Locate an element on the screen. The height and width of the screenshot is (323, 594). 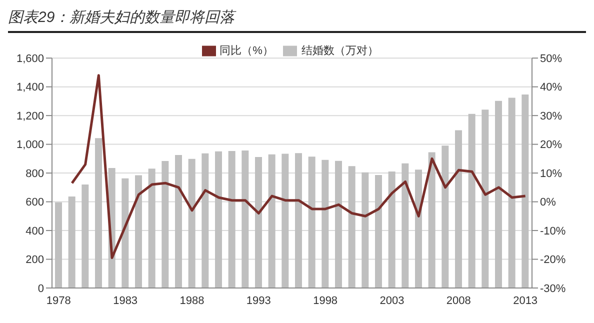
legend-label: 结婚数（万对） is located at coordinates (339, 51).